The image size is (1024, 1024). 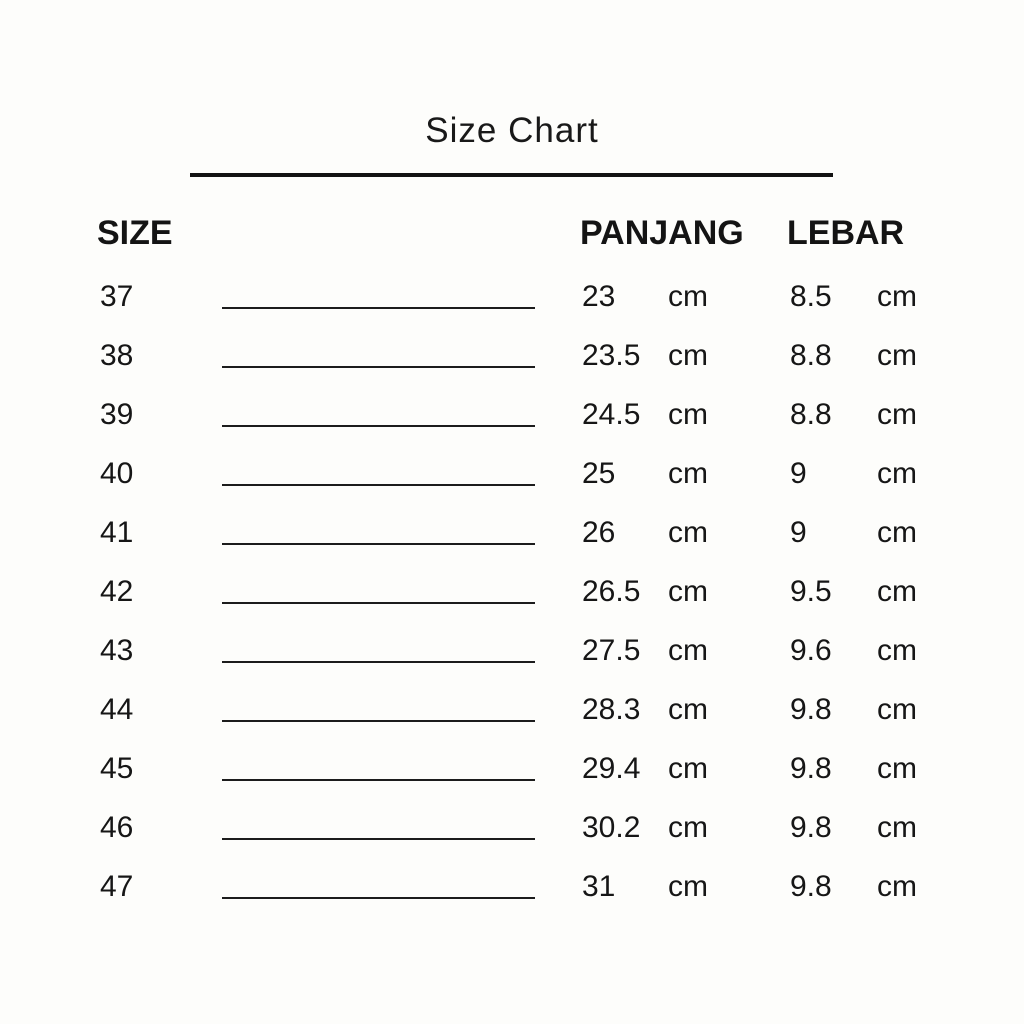 I want to click on table-row: 37 23 cm 8.5 cm, so click(x=512, y=297).